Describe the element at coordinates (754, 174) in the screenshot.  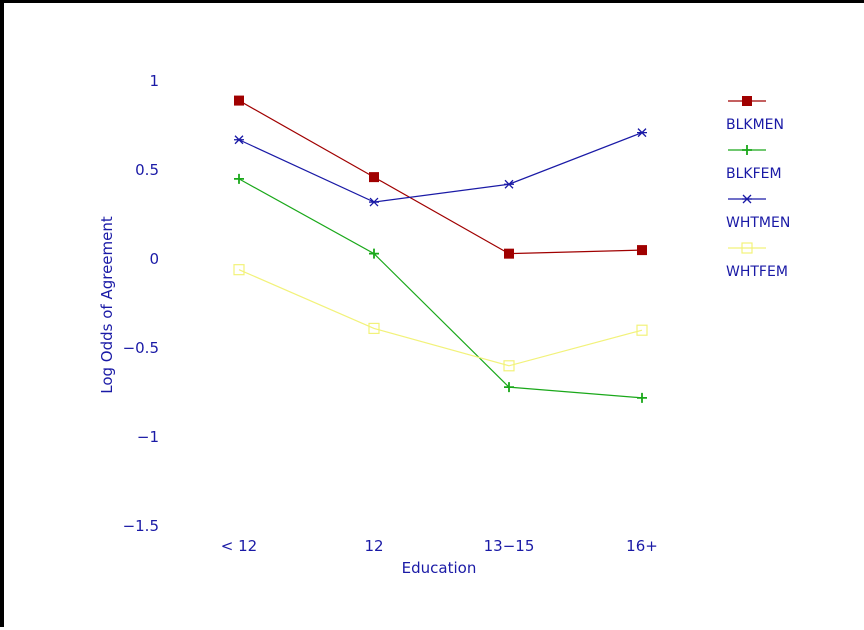
I see `legend-label: BLKFEM` at that location.